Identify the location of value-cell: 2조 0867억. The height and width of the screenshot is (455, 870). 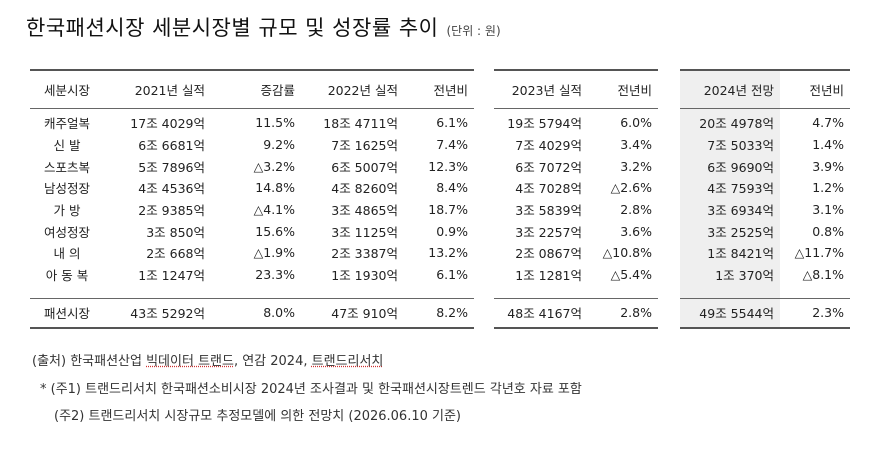
(548, 254).